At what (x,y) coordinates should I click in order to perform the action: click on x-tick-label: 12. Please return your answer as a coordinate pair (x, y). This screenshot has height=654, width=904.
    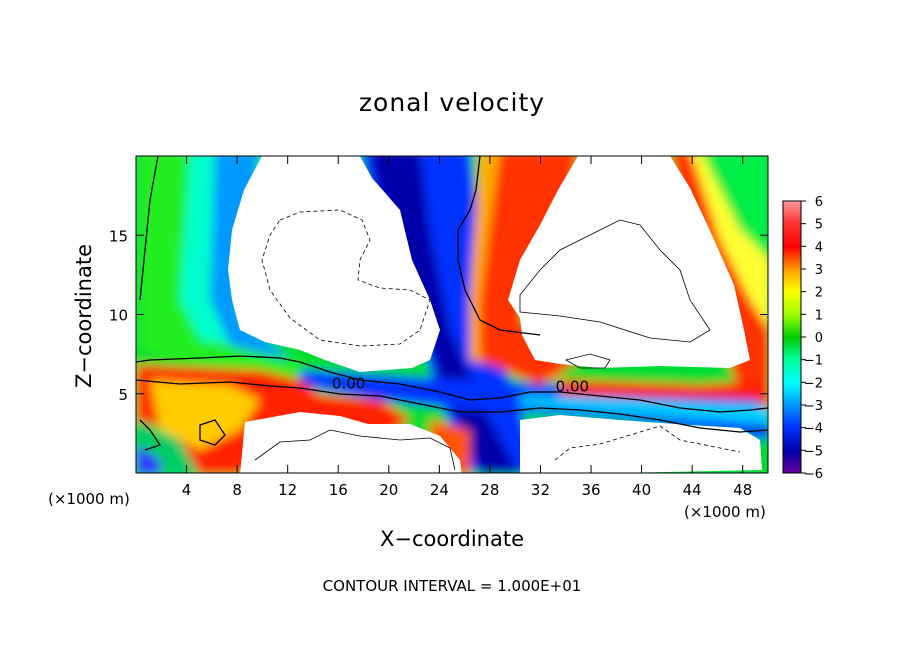
    Looking at the image, I should click on (287, 490).